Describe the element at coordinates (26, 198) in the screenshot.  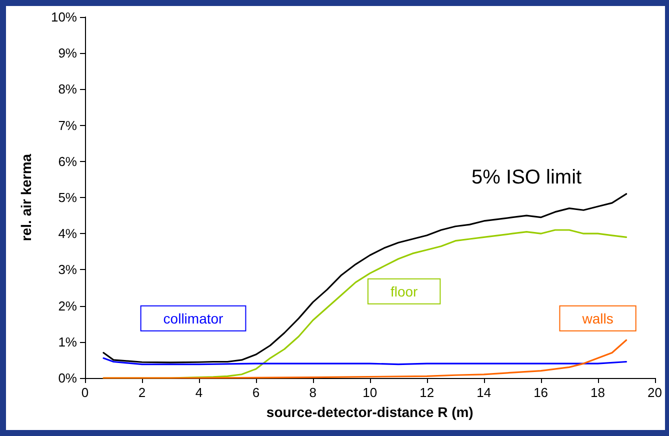
I see `y-axis-title: rel. air kerma` at that location.